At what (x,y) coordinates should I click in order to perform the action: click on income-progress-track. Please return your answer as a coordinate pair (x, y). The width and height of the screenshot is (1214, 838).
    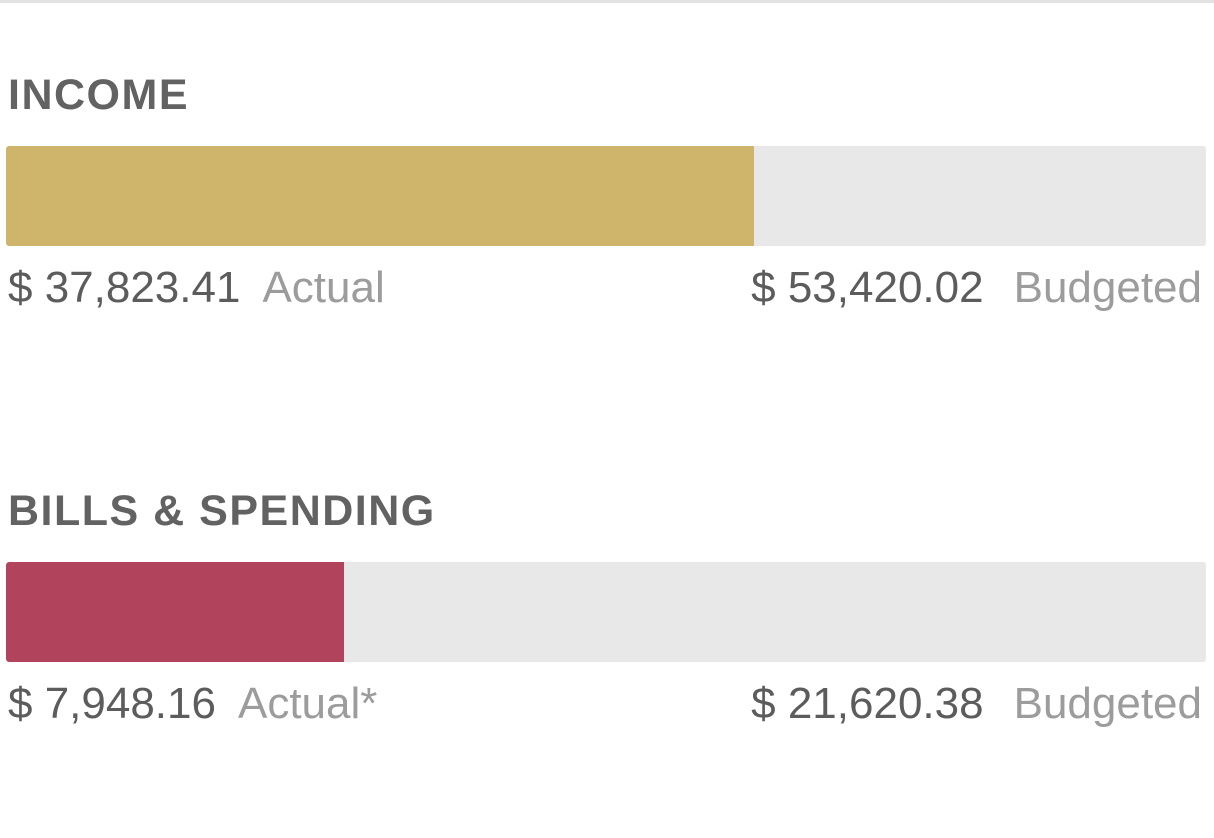
    Looking at the image, I should click on (606, 196).